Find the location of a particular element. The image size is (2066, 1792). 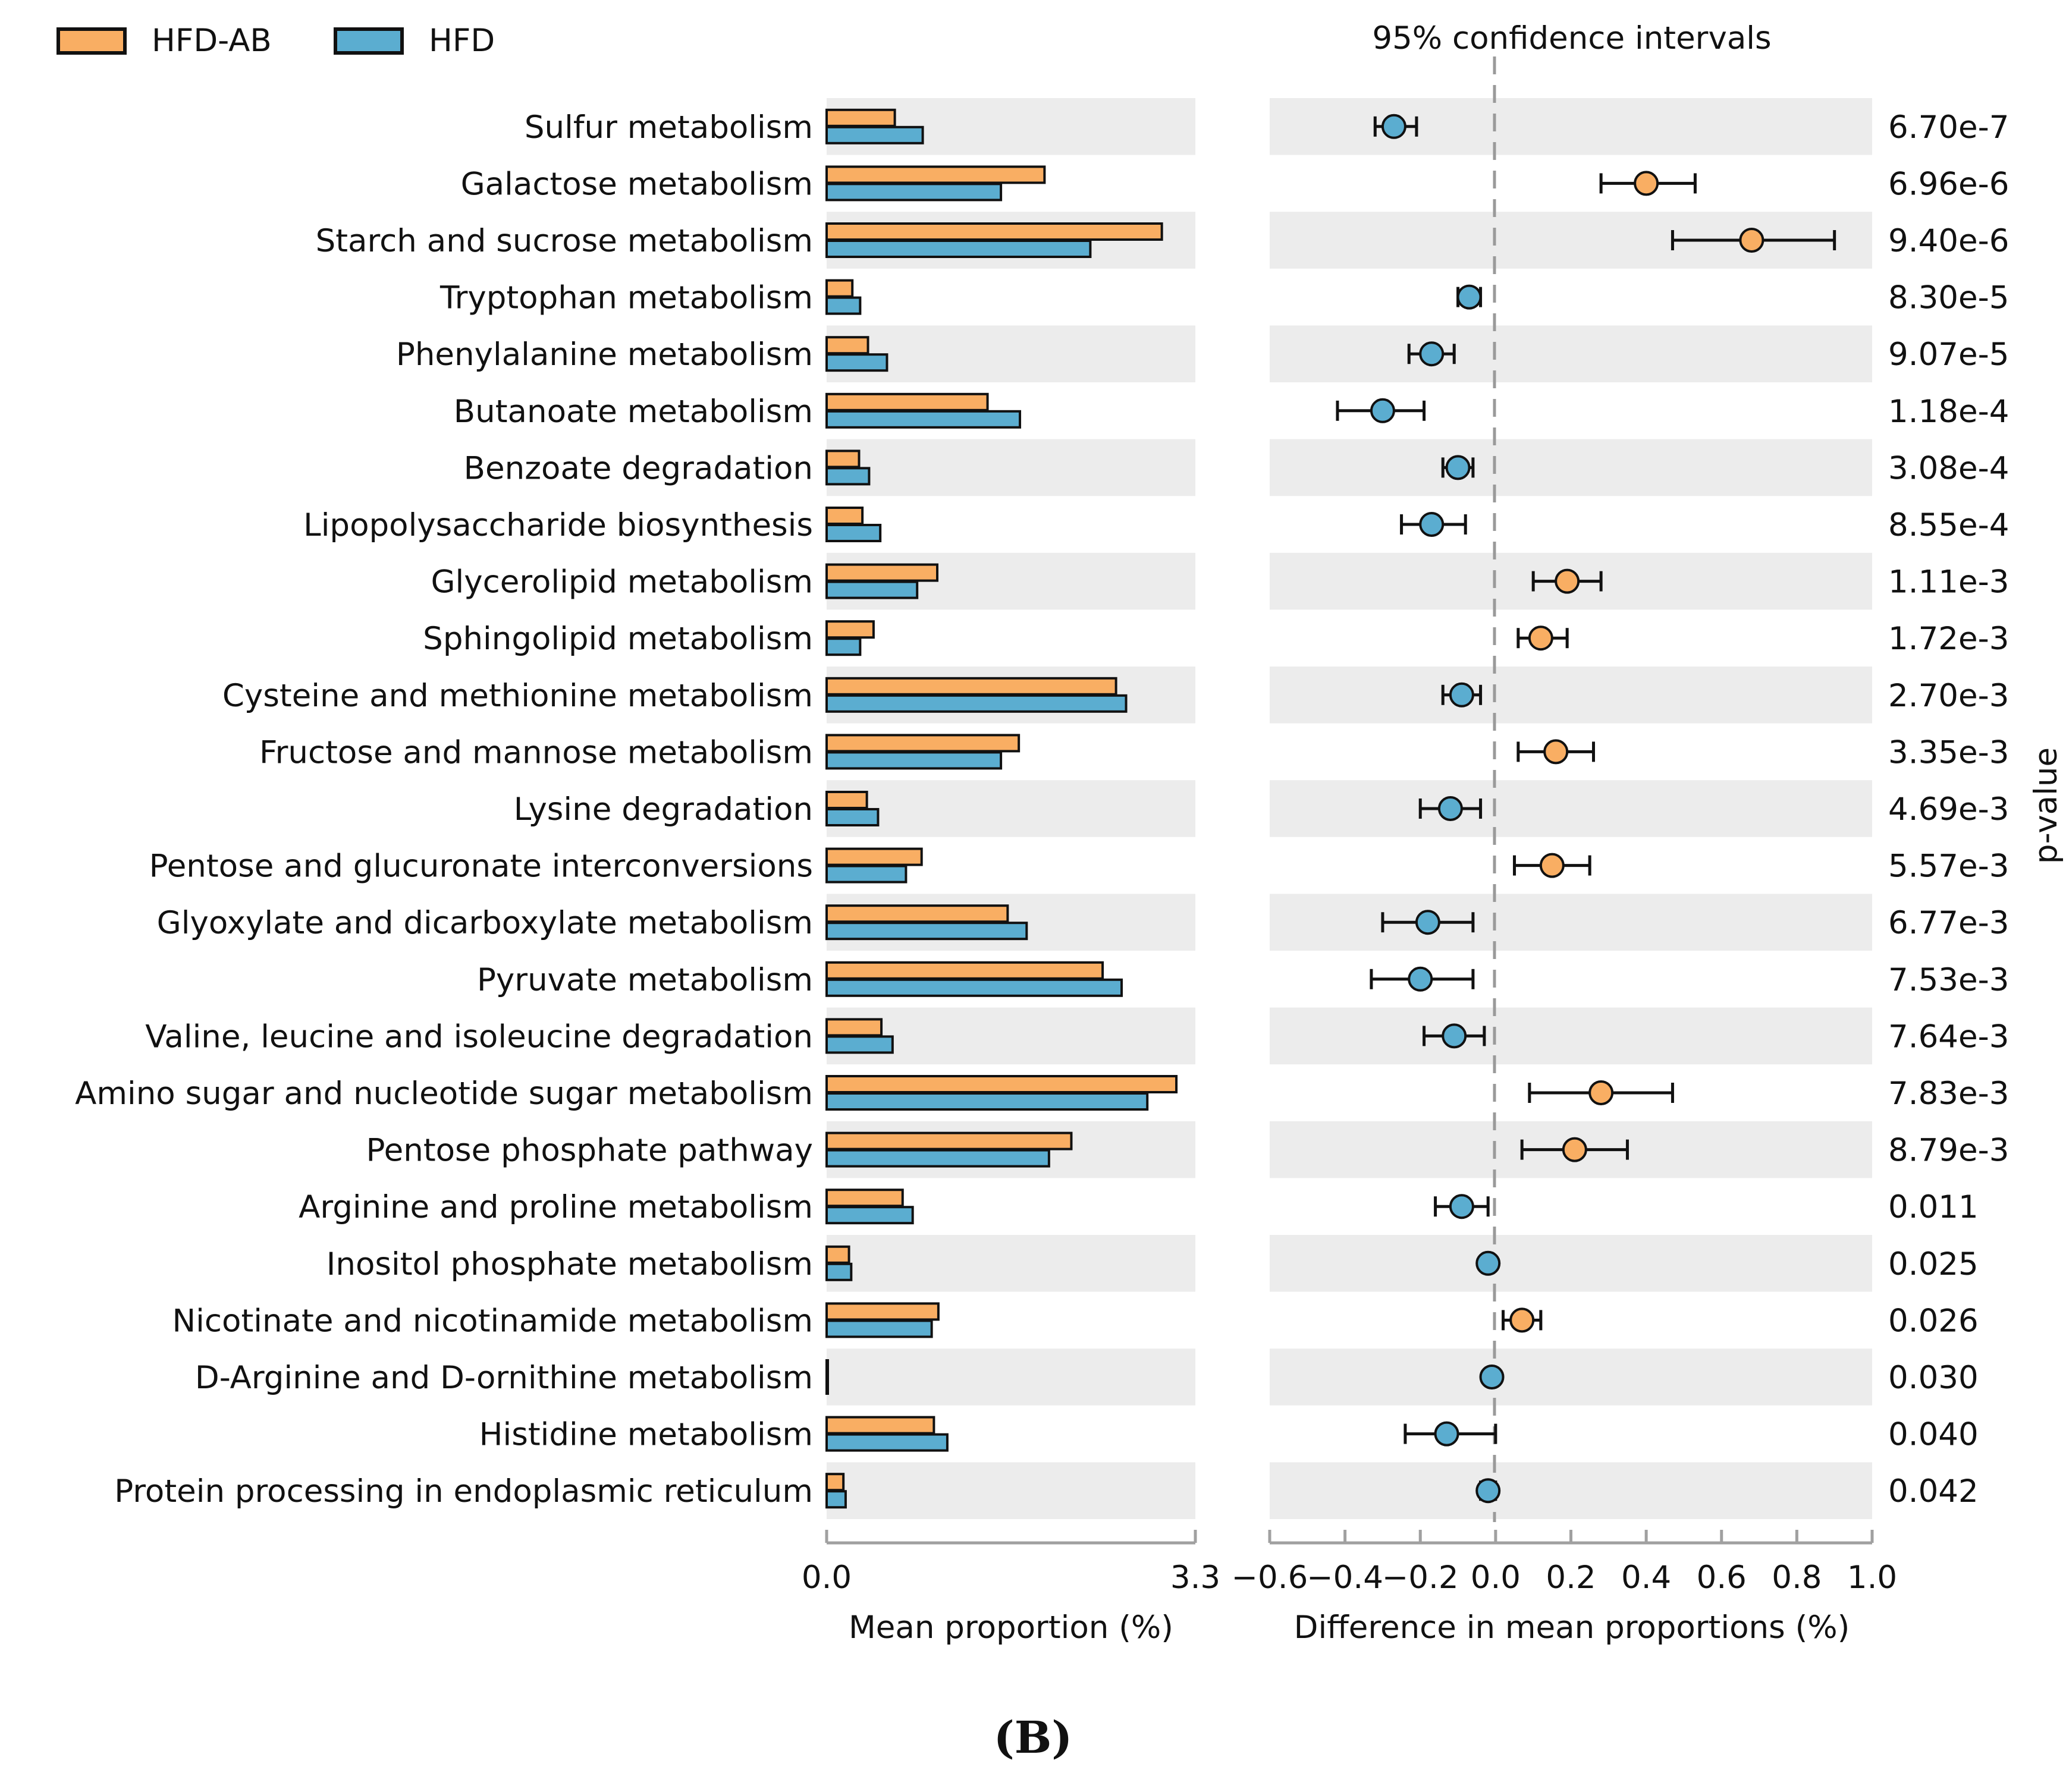

bar-hfd-arginine-and-proline-metabolism is located at coordinates (869, 1215).